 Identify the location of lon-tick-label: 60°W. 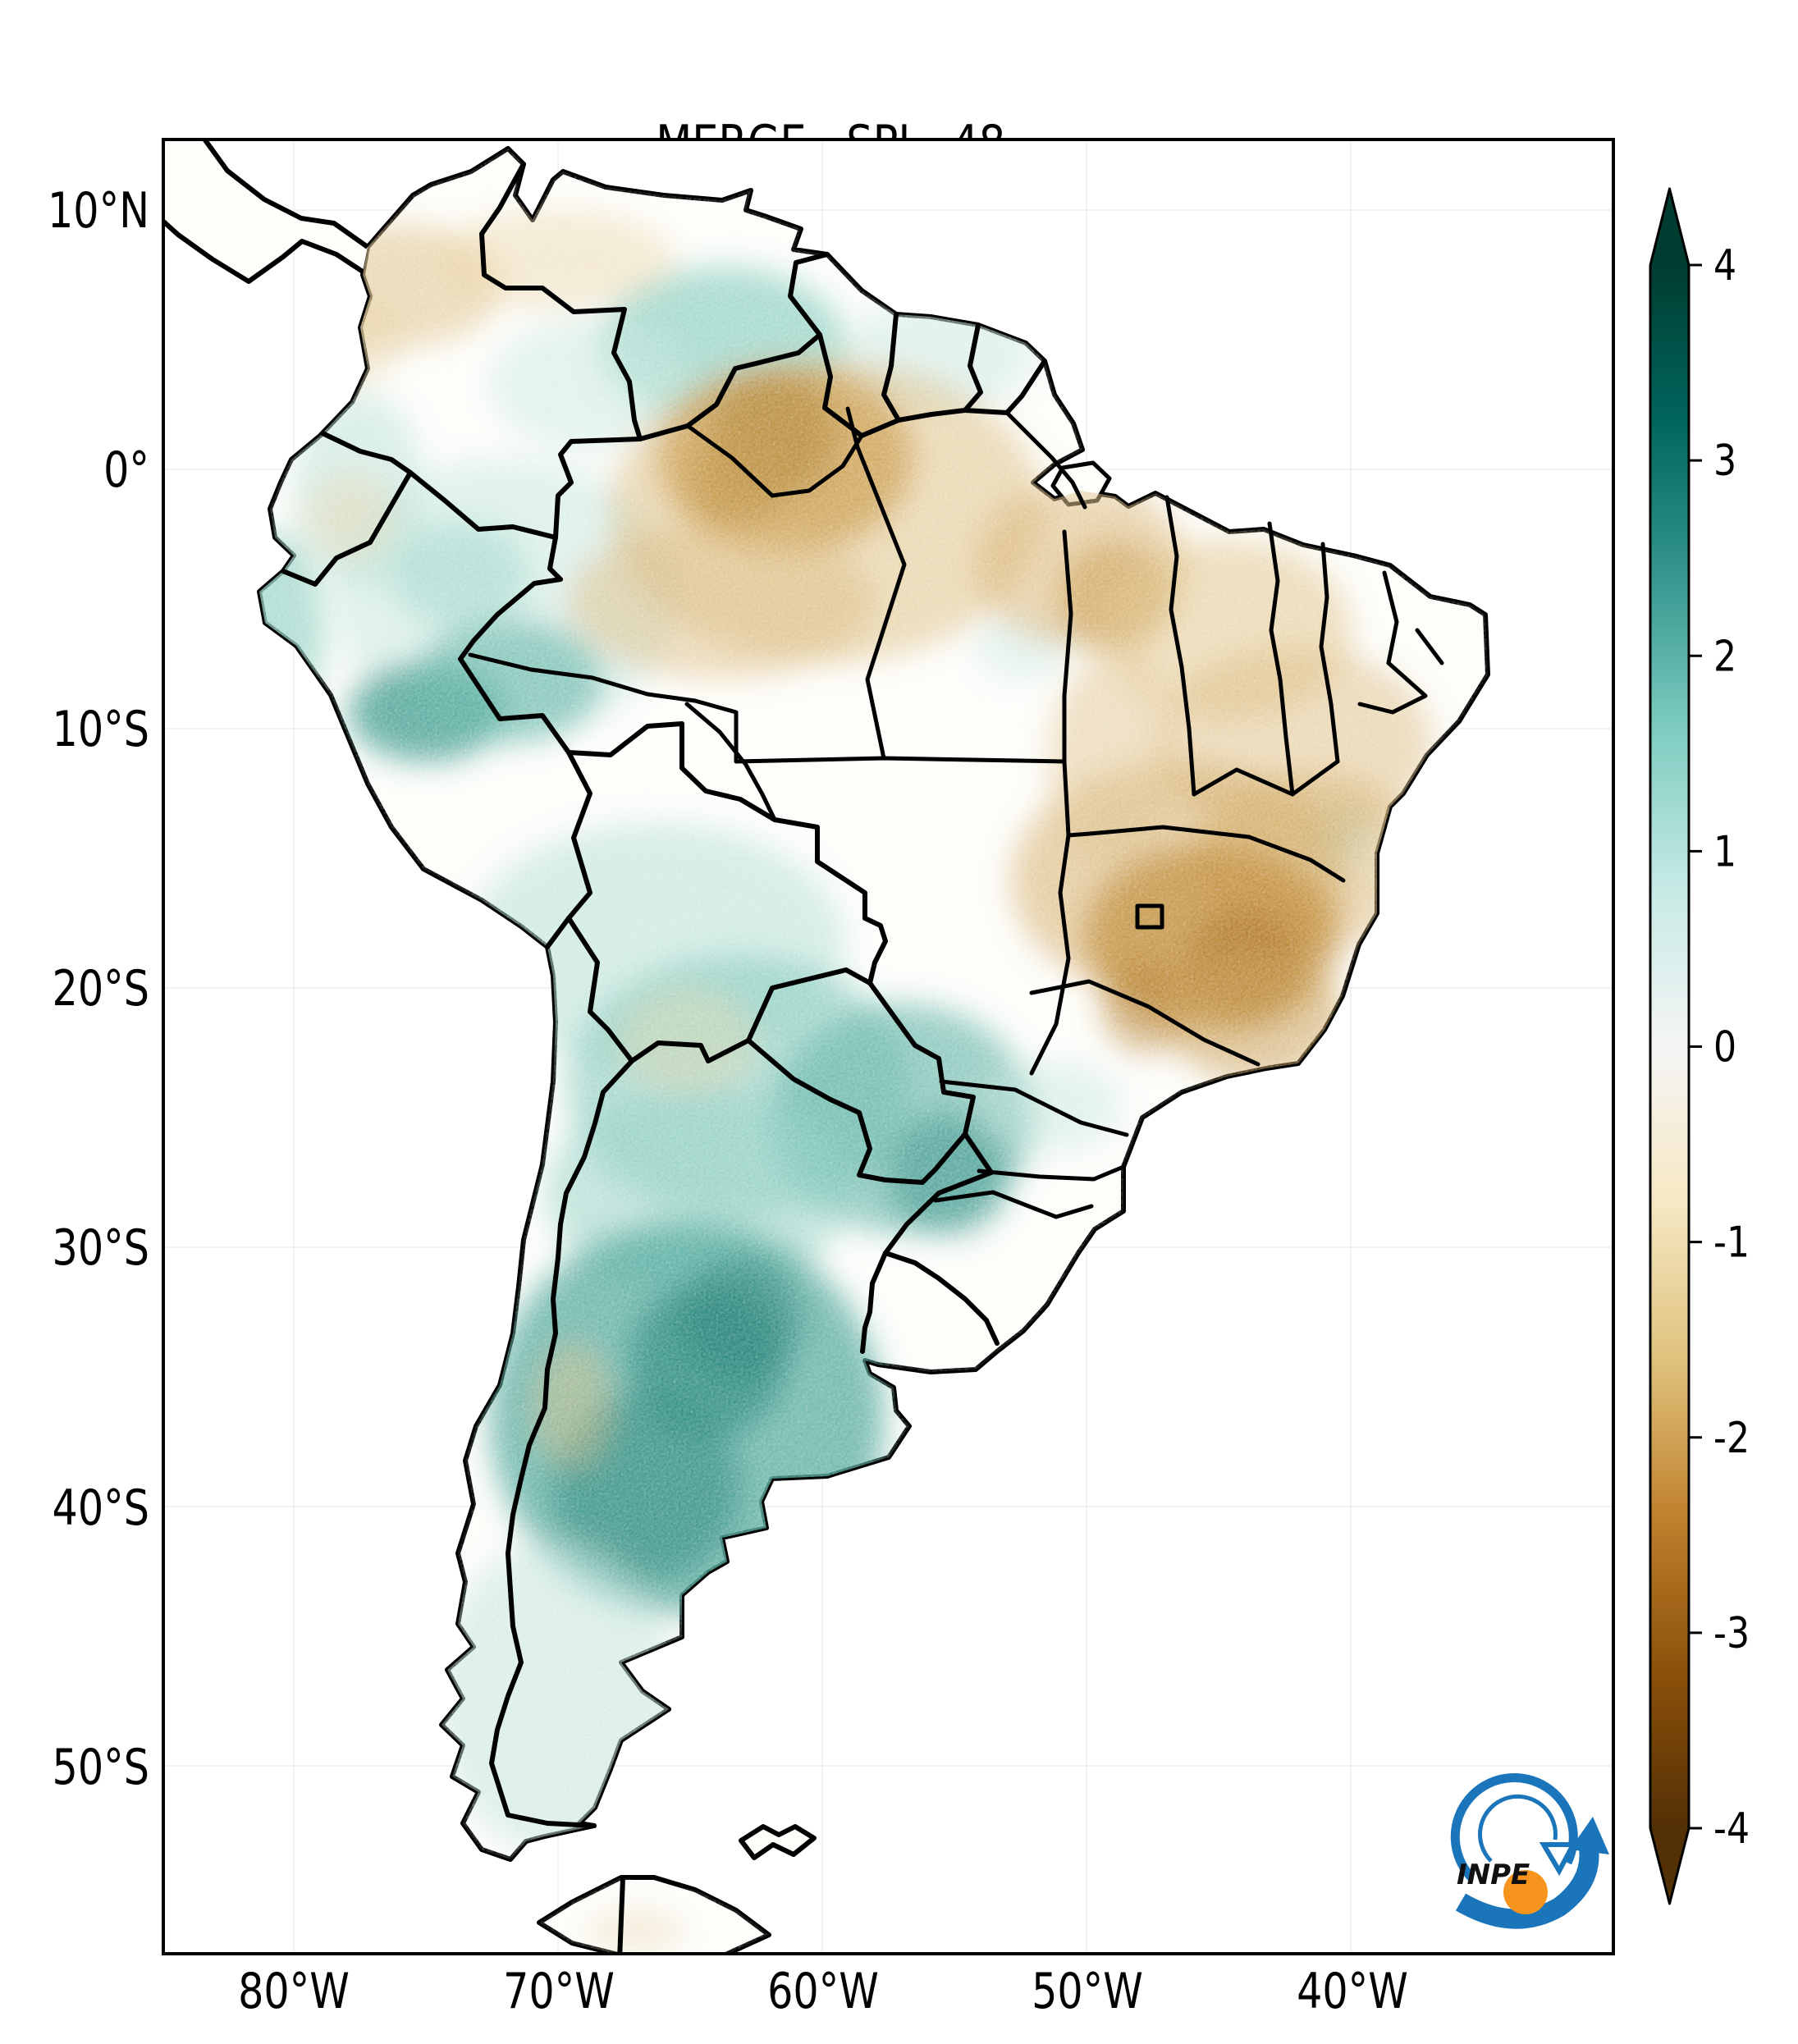
(823, 1992).